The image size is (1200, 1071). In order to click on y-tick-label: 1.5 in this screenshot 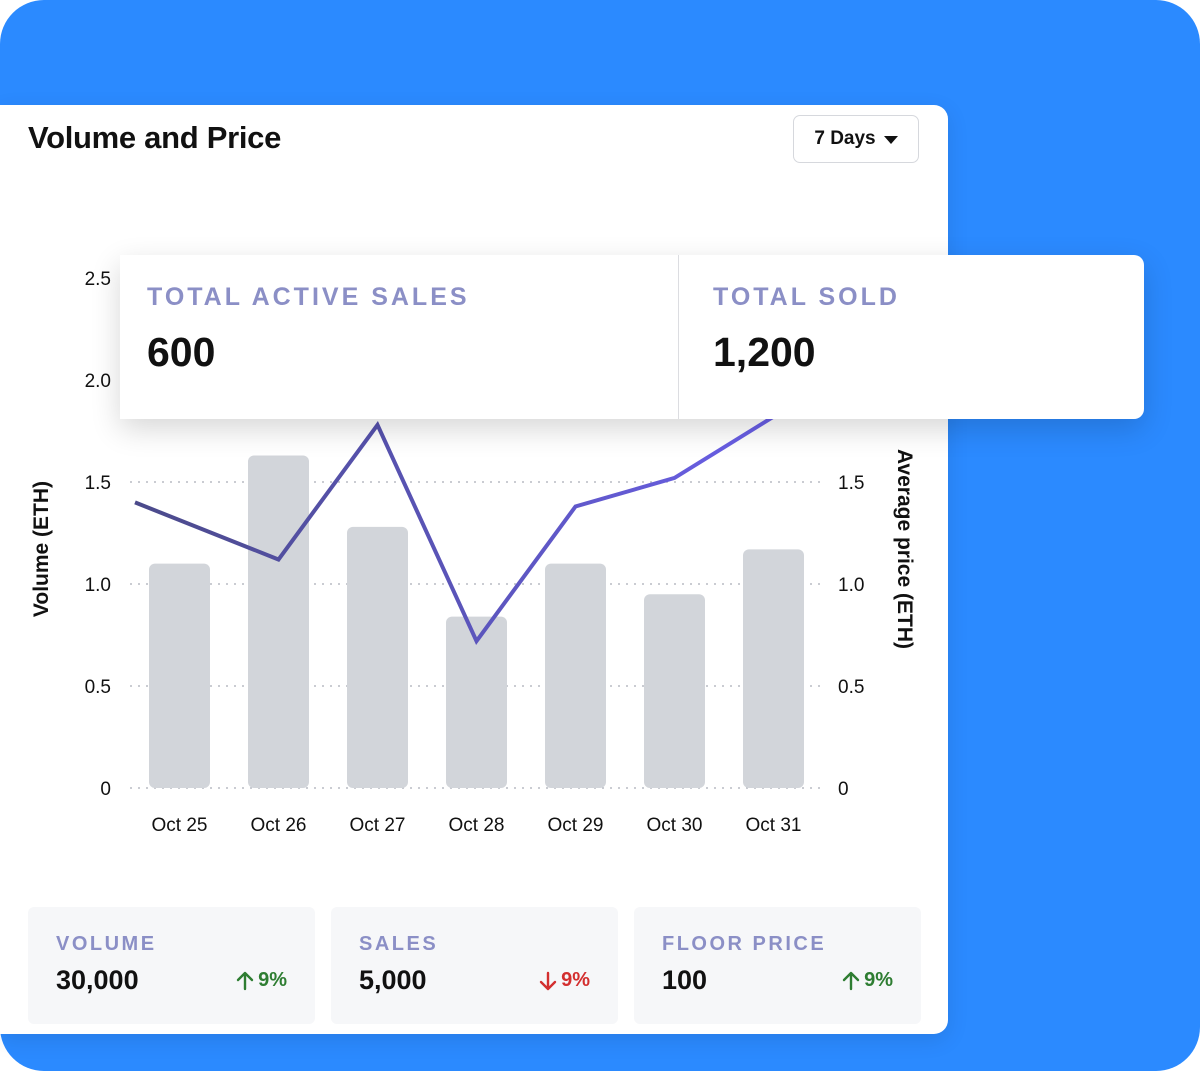, I will do `click(98, 483)`.